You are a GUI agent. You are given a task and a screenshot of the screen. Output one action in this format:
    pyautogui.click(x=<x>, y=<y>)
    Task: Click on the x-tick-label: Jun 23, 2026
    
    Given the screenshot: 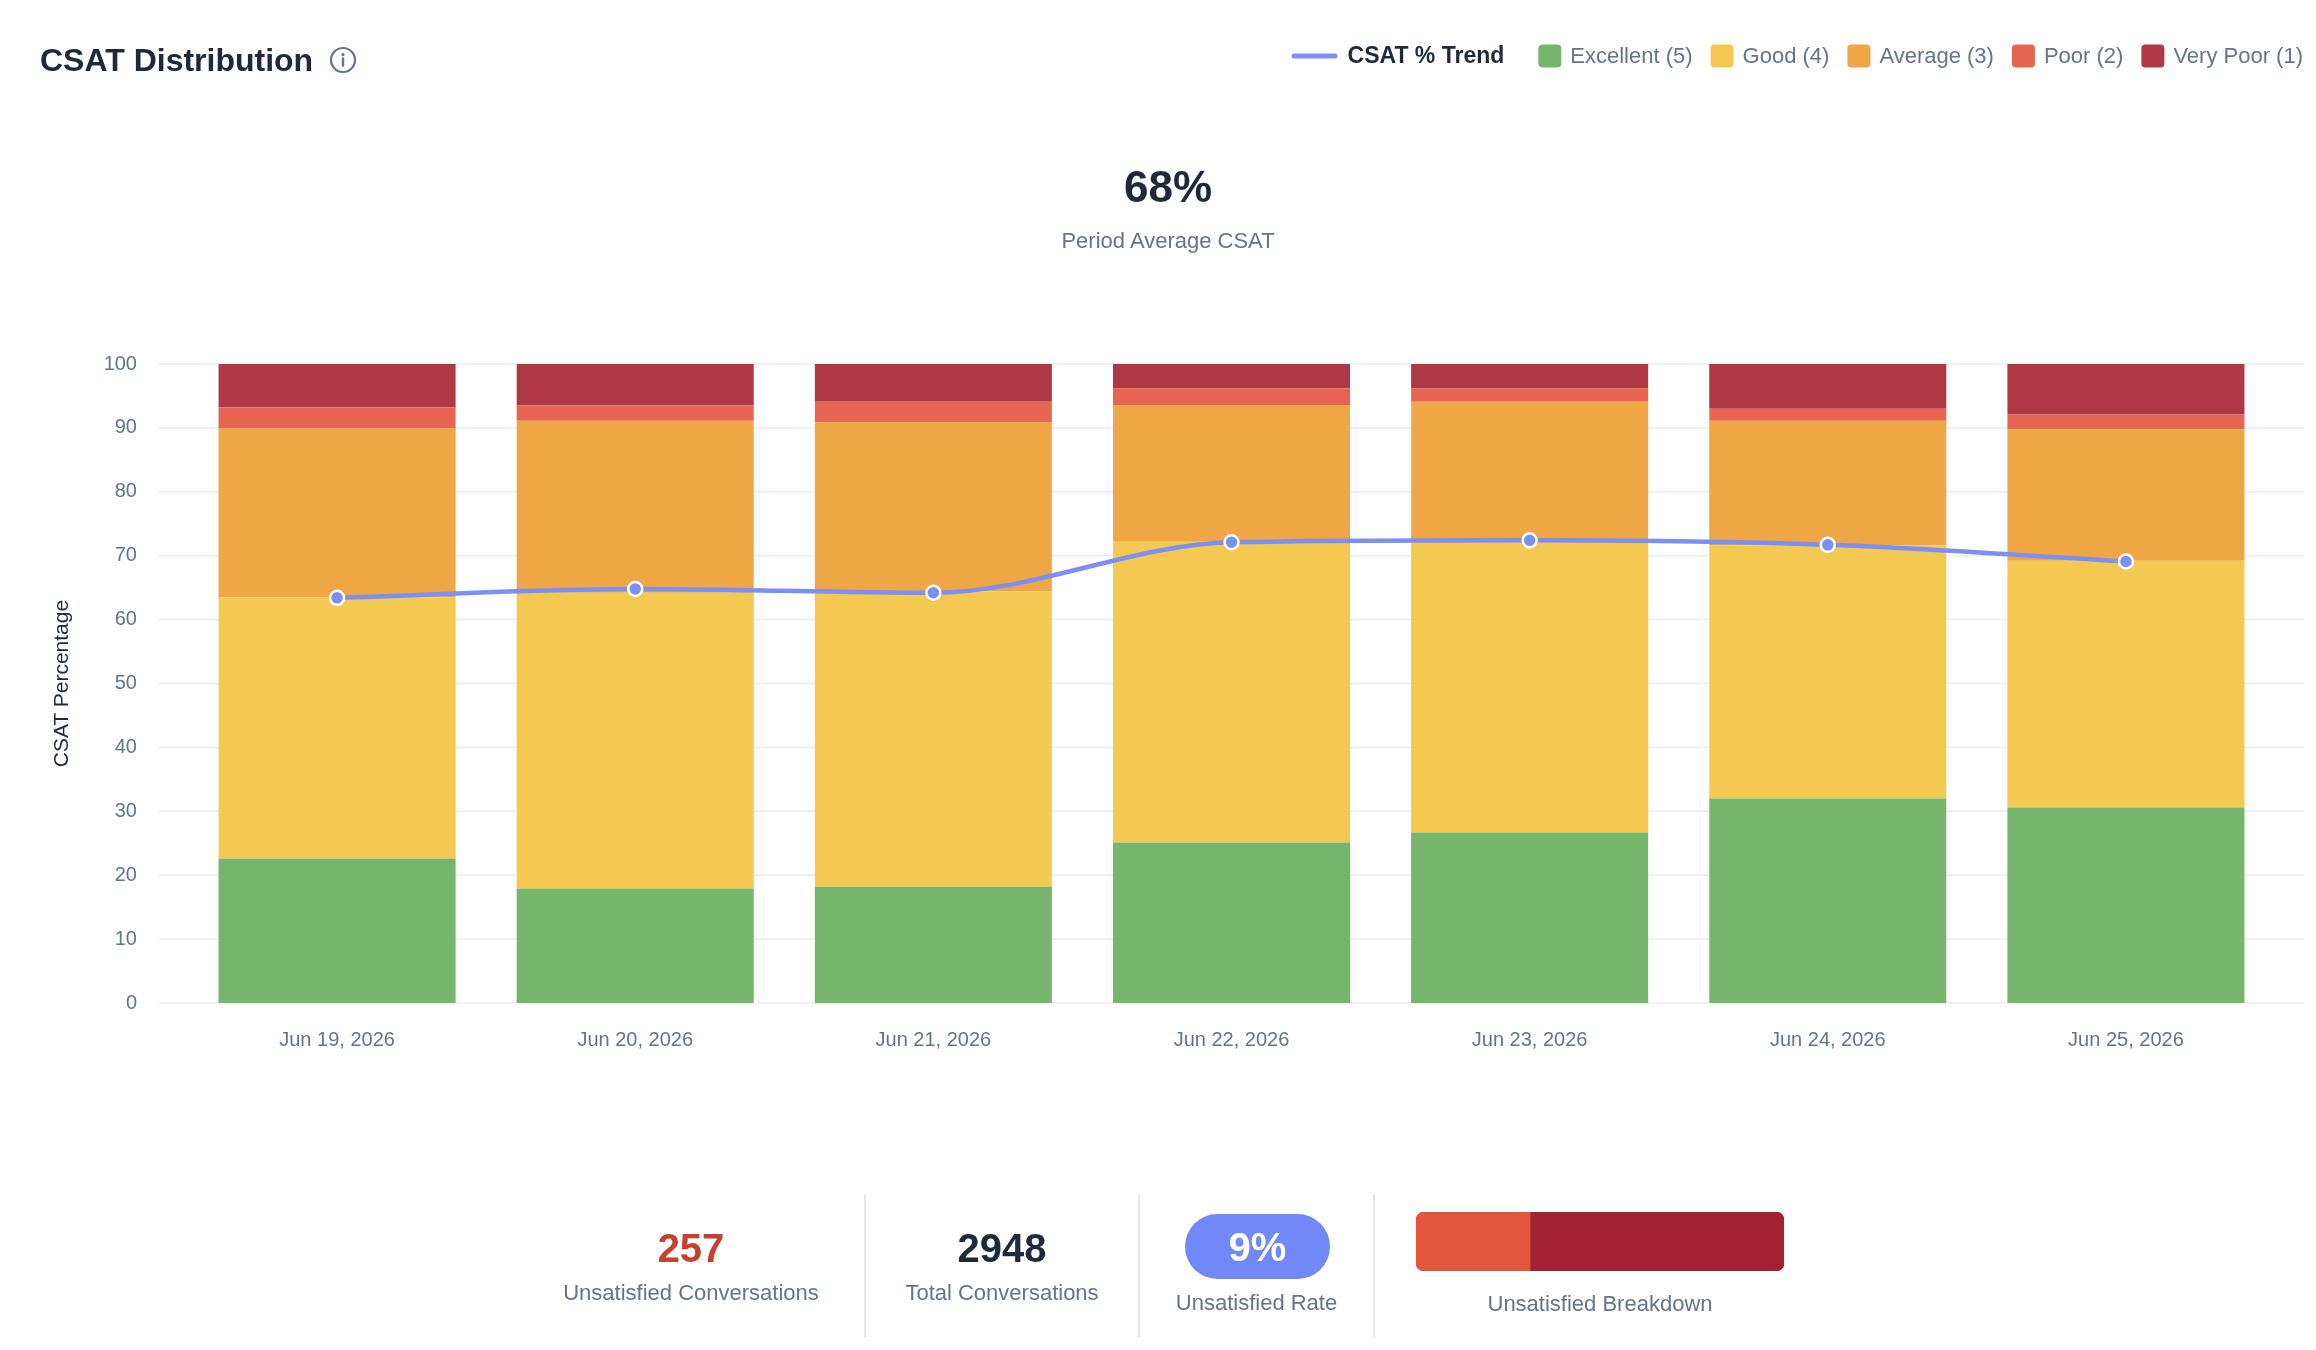 What is the action you would take?
    pyautogui.click(x=1529, y=1038)
    